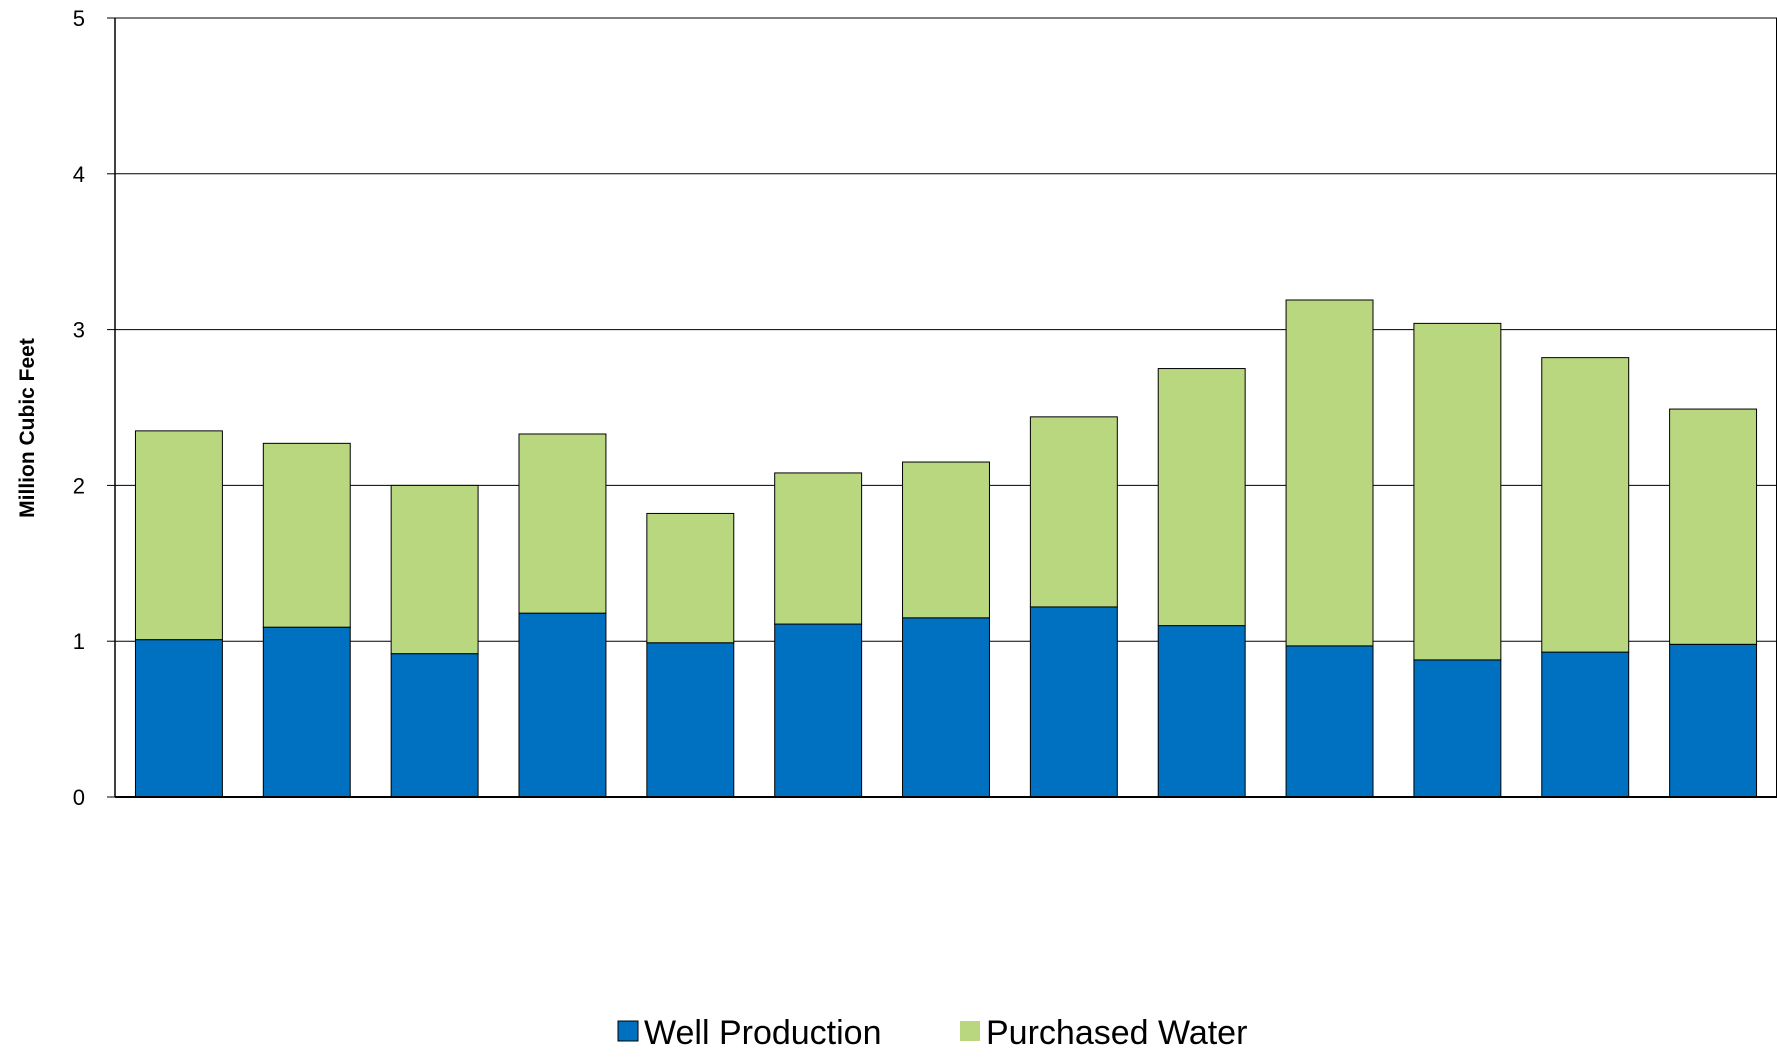 The height and width of the screenshot is (1063, 1777). What do you see at coordinates (27, 428) in the screenshot?
I see `y-axis-title: Million Cubic Feet` at bounding box center [27, 428].